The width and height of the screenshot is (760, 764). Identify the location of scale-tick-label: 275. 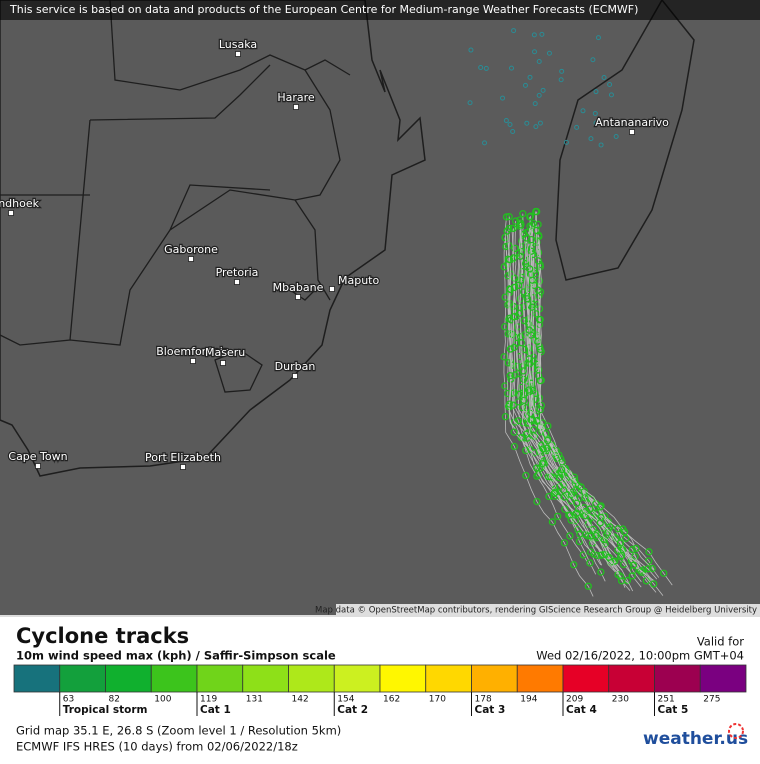
(711, 700).